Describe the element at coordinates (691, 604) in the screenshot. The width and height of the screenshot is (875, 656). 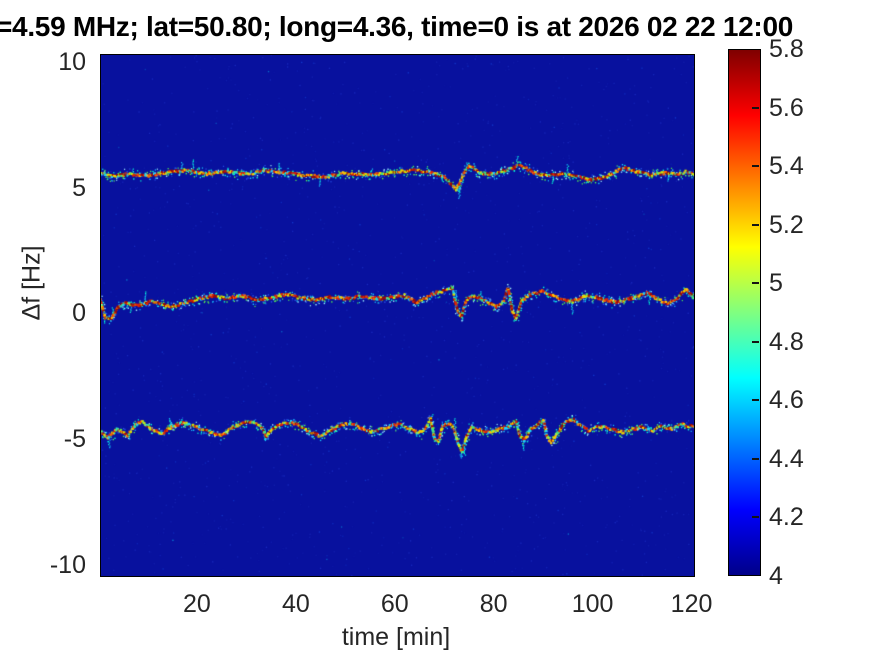
I see `x-tick-label: 120` at that location.